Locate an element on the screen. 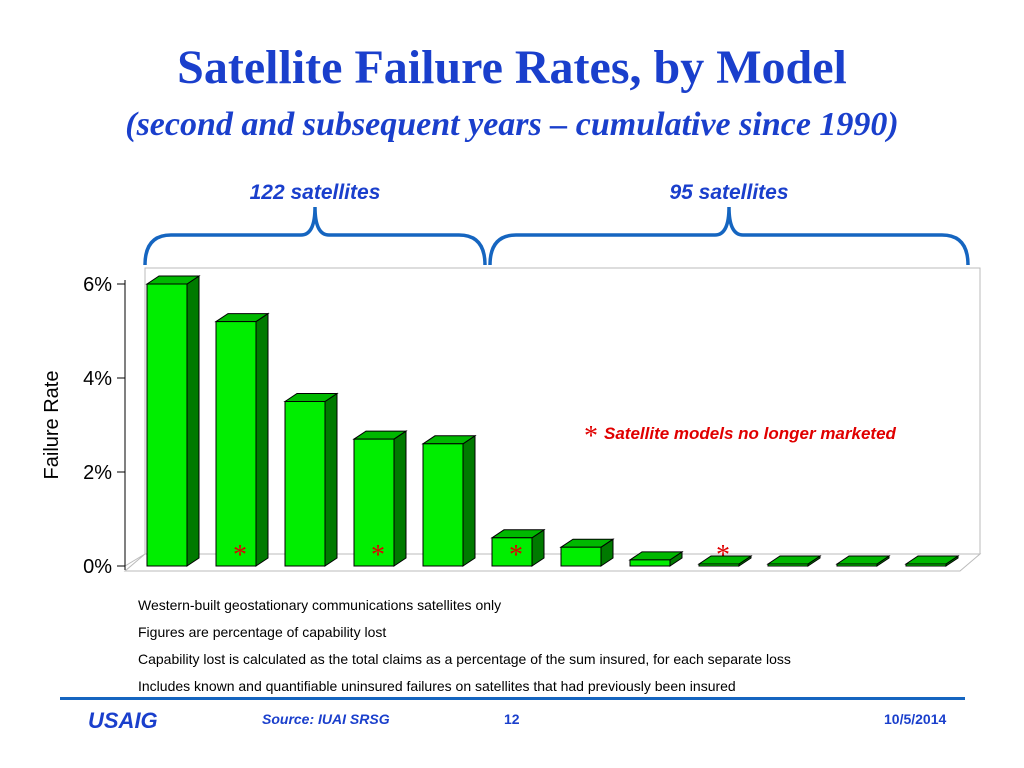 Image resolution: width=1024 pixels, height=768 pixels. y-tick-label-3: 6% is located at coordinates (97, 285).